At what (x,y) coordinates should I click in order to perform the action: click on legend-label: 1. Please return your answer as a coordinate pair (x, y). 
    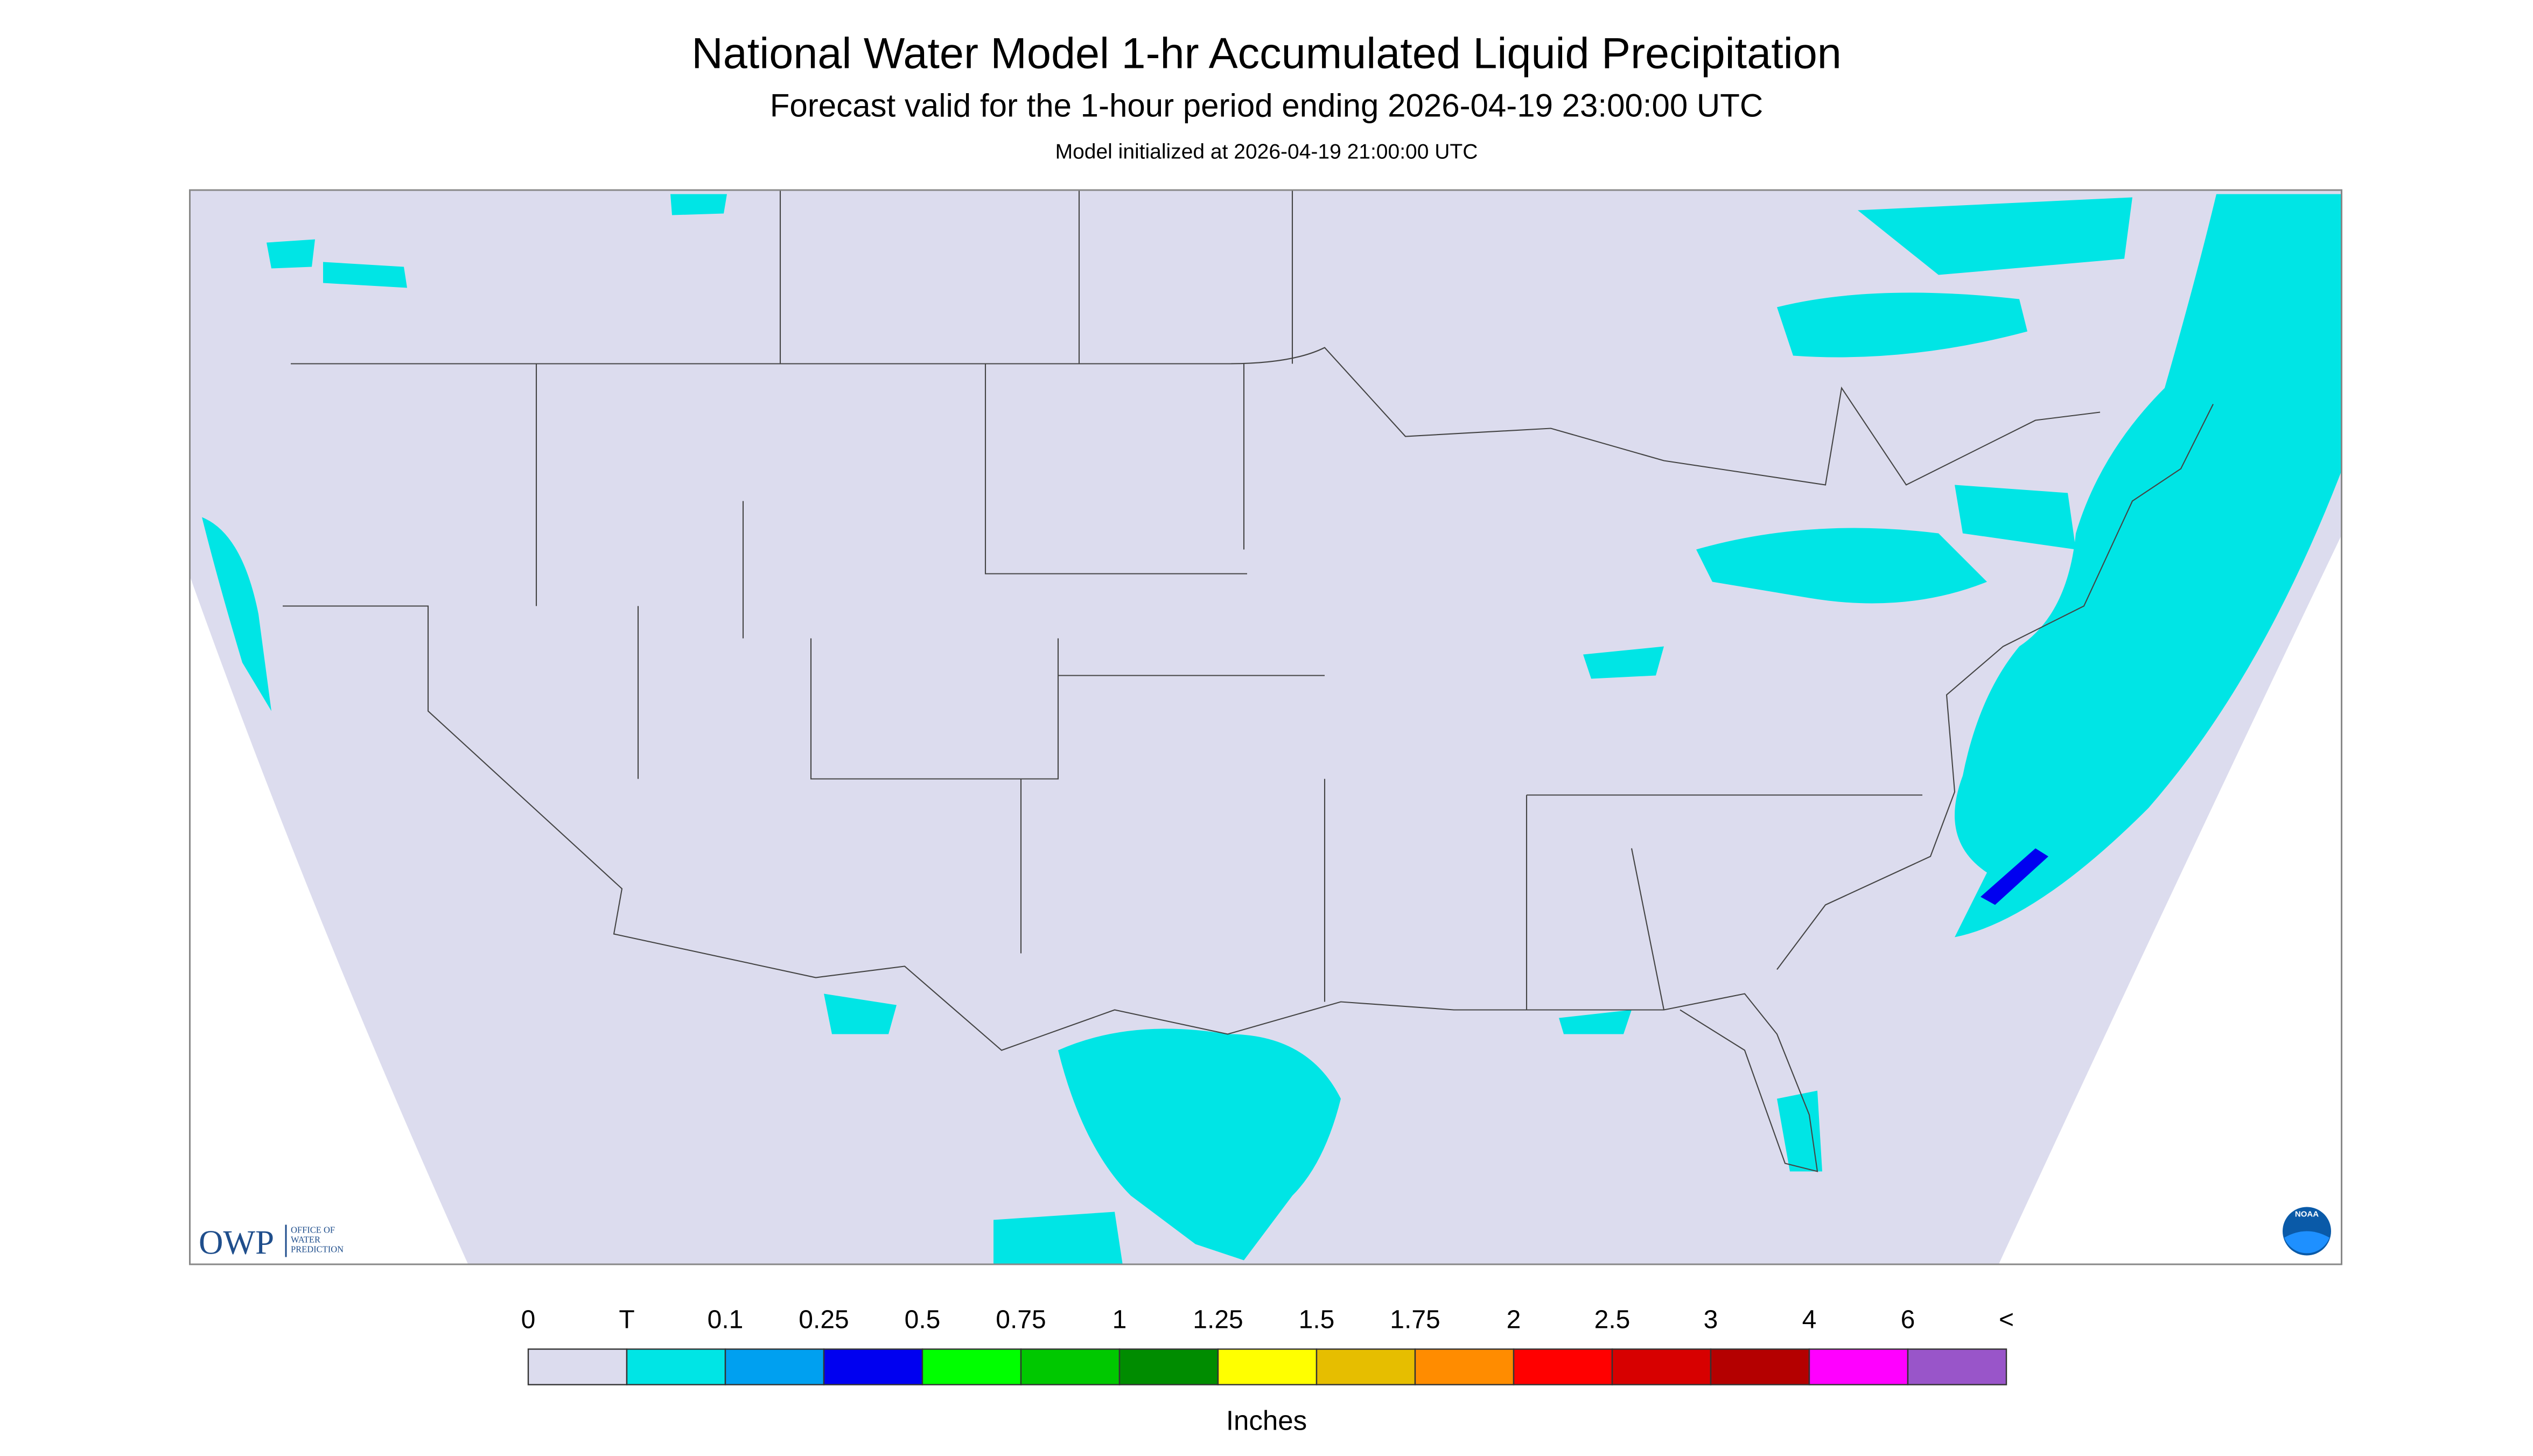
    Looking at the image, I should click on (1120, 1320).